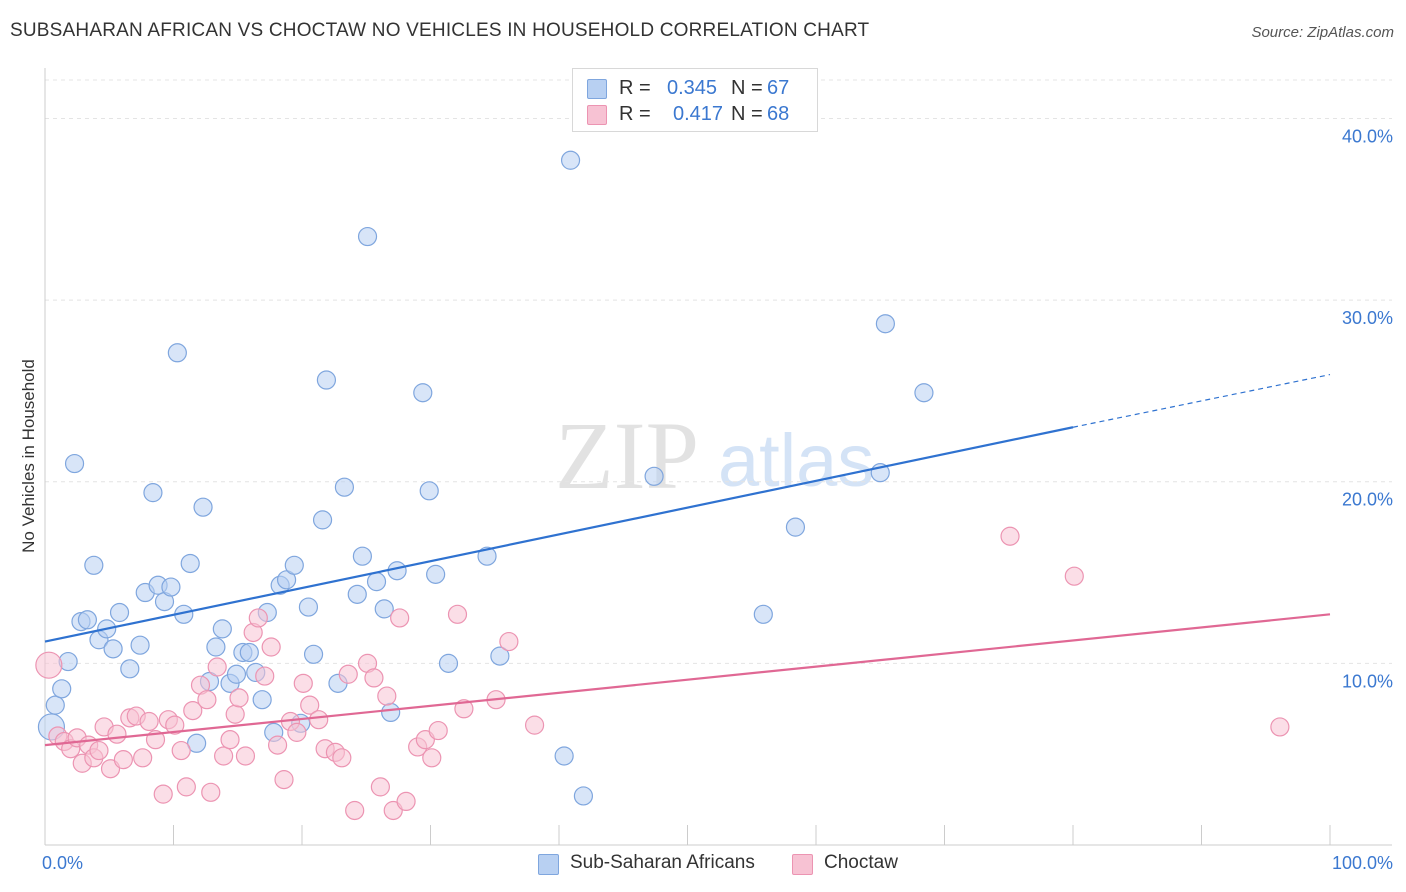 The width and height of the screenshot is (1406, 892). Describe the element at coordinates (698, 114) in the screenshot. I see `legend-r-value: 0.417` at that location.